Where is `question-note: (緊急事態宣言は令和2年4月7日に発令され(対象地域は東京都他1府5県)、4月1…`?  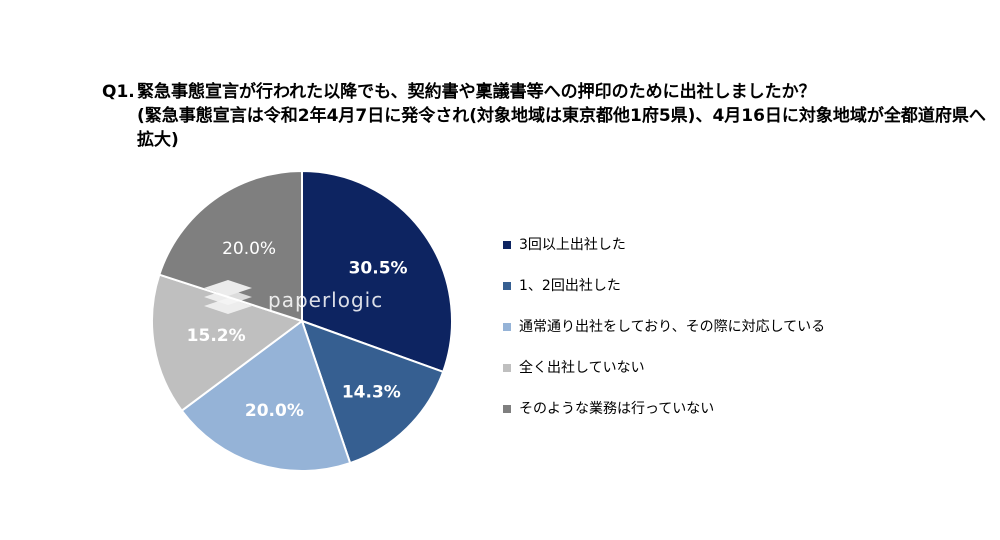
question-note: (緊急事態宣言は令和2年4月7日に発令され(対象地域は東京都他1府5県)、4月1… is located at coordinates (561, 128).